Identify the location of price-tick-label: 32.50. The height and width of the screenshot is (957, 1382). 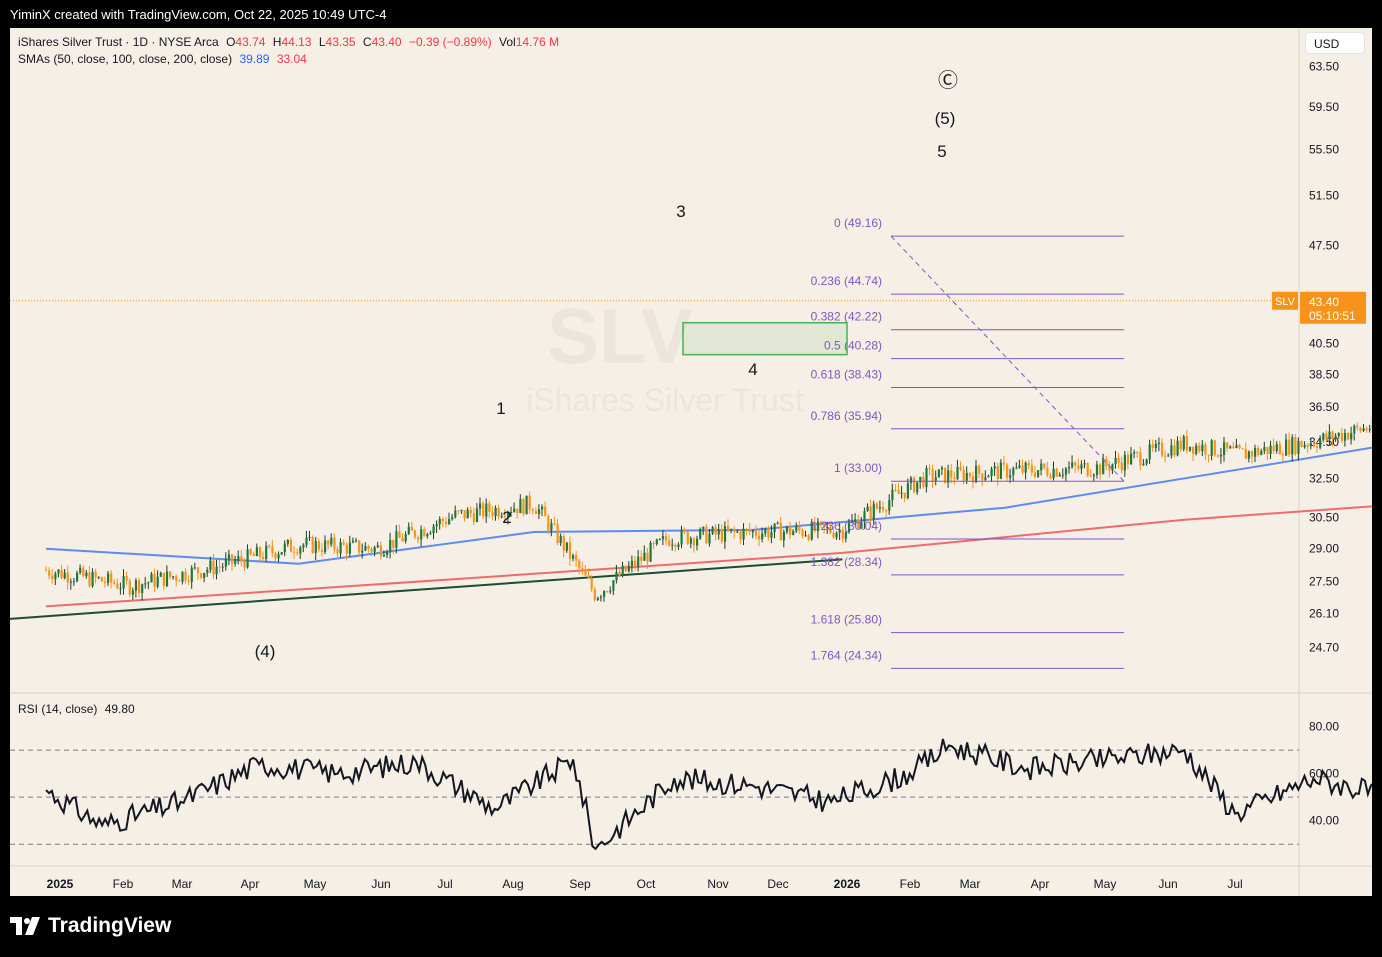
(1324, 479).